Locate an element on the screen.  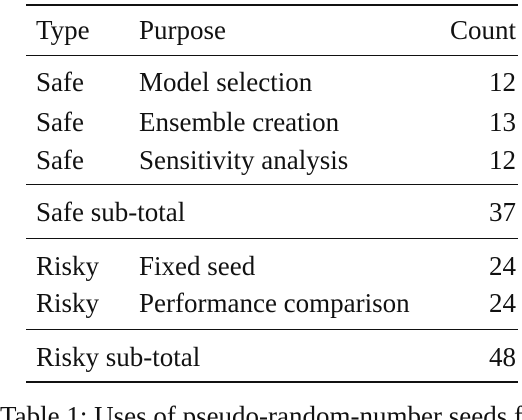
row-count: 13 is located at coordinates (502, 122).